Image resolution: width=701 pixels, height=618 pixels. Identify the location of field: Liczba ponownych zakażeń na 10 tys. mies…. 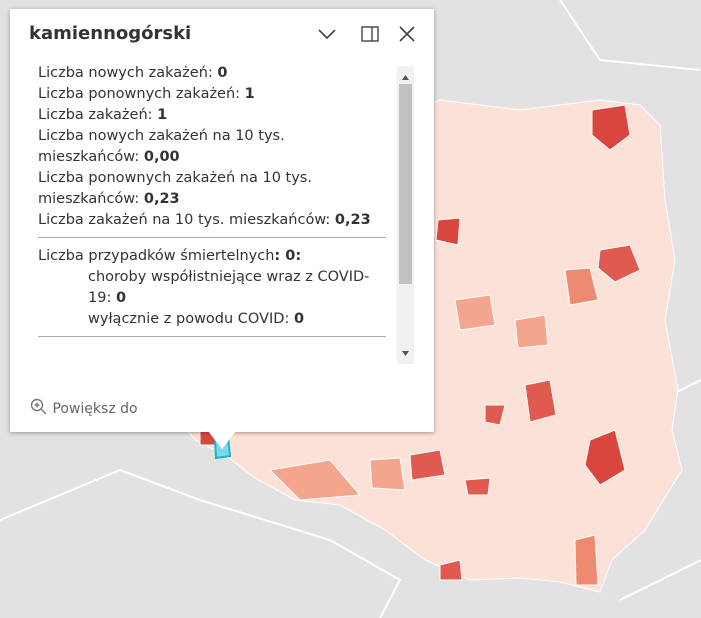
(213, 189).